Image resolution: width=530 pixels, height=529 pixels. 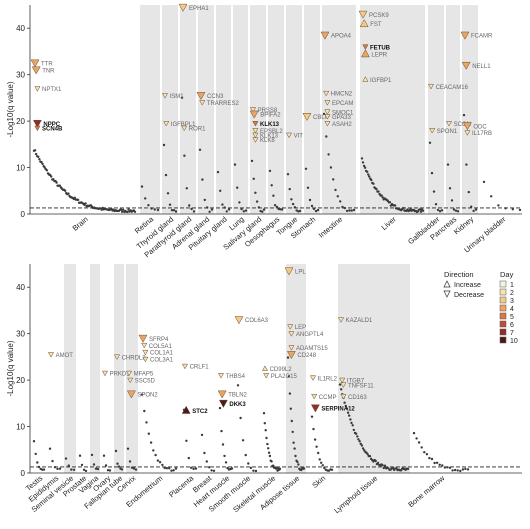 What do you see at coordinates (239, 320) in the screenshot?
I see `gene-marker-col6a3` at bounding box center [239, 320].